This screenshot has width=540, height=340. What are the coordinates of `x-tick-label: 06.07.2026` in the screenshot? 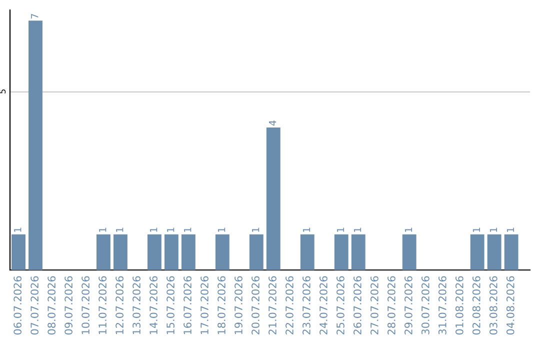 It's located at (18, 305).